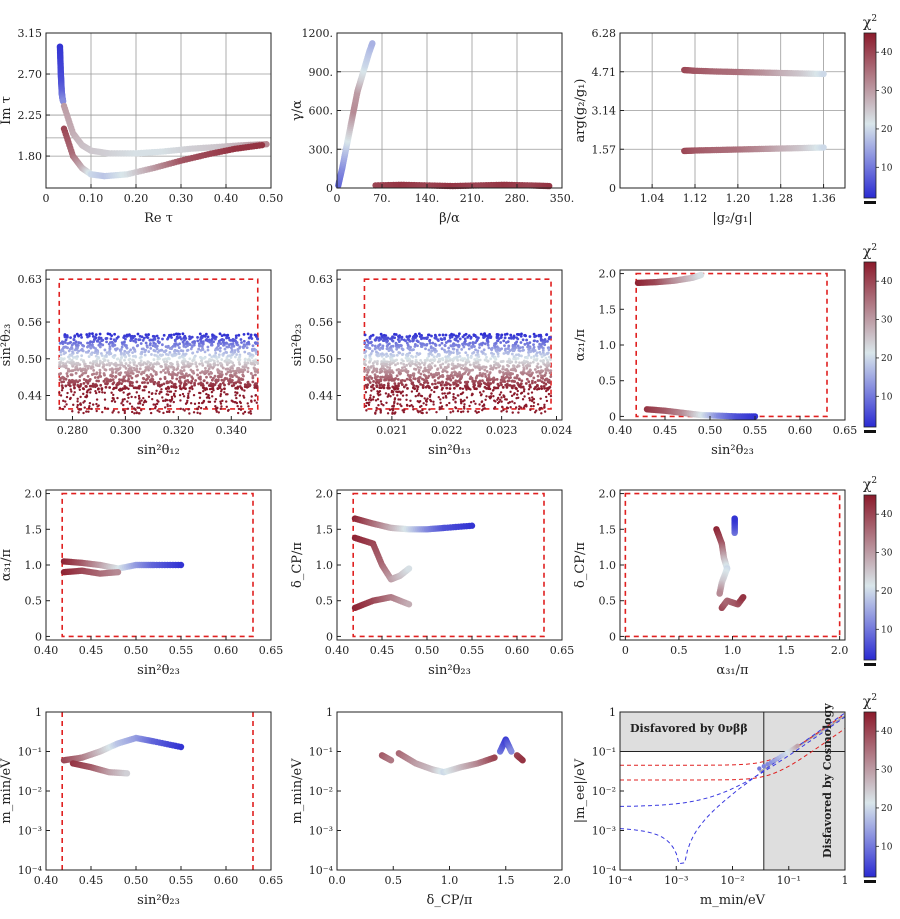 Image resolution: width=900 pixels, height=919 pixels. What do you see at coordinates (46, 650) in the screenshot?
I see `x-tick-label: 0.40` at bounding box center [46, 650].